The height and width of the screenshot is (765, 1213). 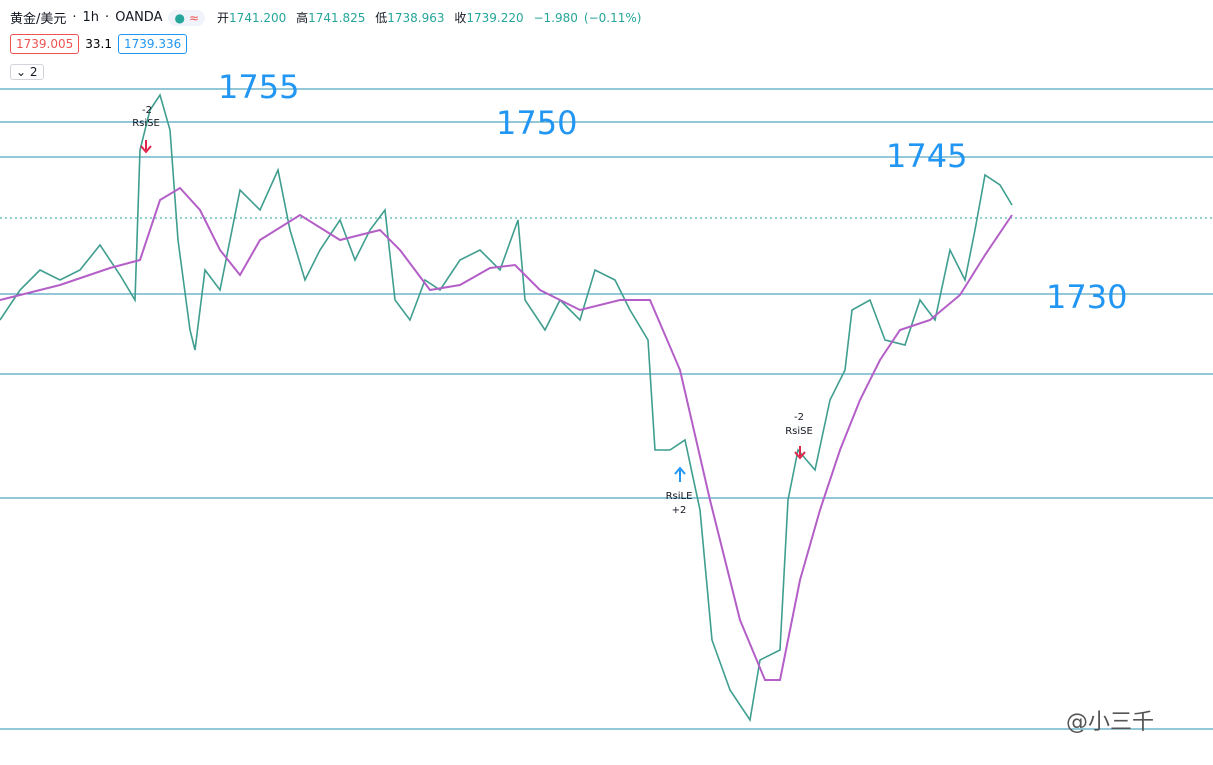 What do you see at coordinates (38, 19) in the screenshot?
I see `symbol: 黄金/美元` at bounding box center [38, 19].